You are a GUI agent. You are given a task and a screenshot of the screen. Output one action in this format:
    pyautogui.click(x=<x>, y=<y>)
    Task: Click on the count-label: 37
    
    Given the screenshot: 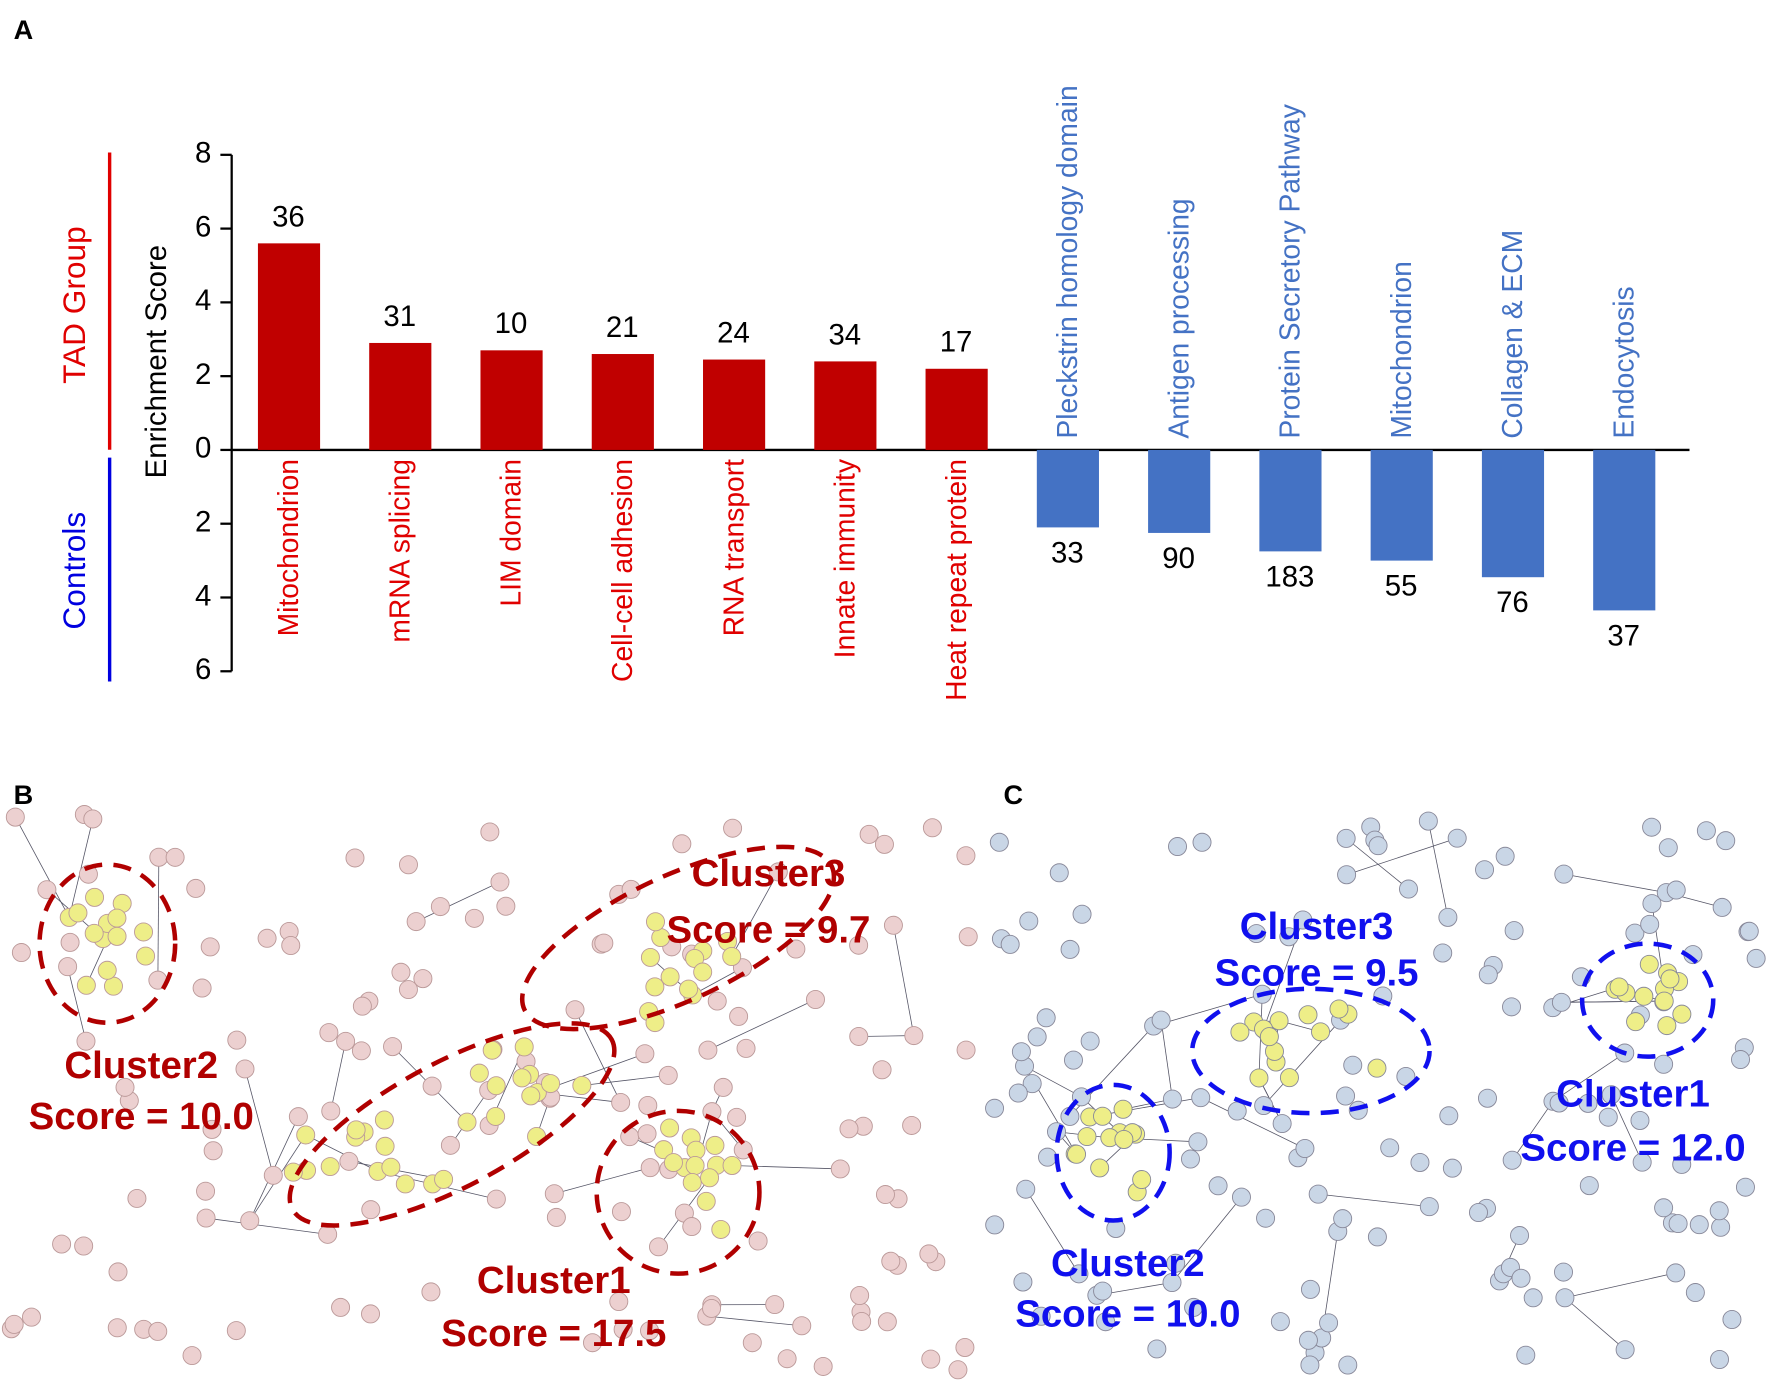 What is the action you would take?
    pyautogui.click(x=1623, y=635)
    